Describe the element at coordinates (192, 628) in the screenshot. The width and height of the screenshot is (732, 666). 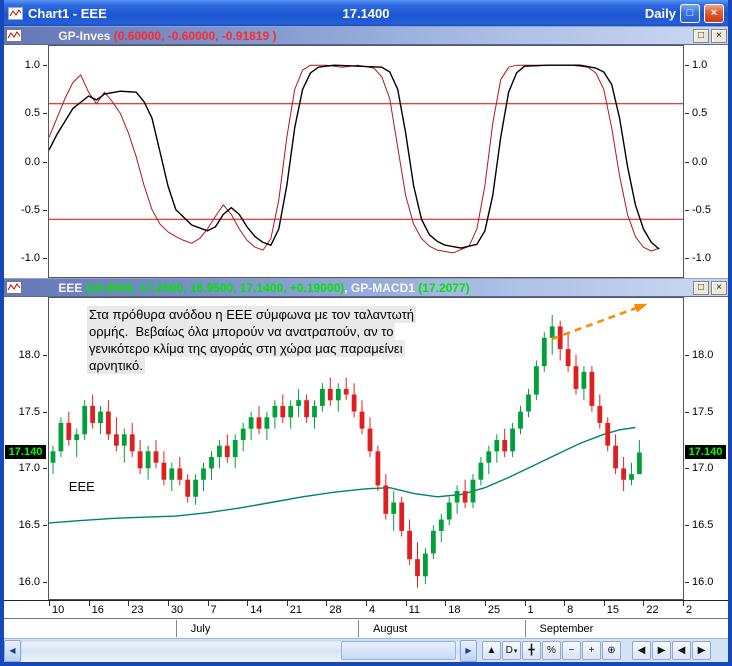
I see `month-label: July` at that location.